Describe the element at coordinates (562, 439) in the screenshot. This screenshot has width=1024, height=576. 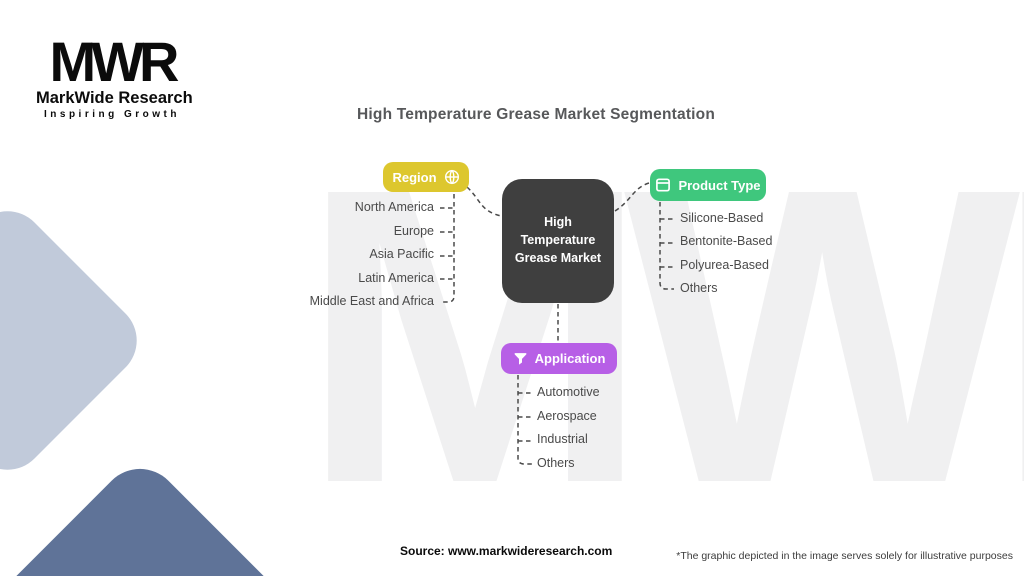
I see `application-item-label: Industrial` at that location.